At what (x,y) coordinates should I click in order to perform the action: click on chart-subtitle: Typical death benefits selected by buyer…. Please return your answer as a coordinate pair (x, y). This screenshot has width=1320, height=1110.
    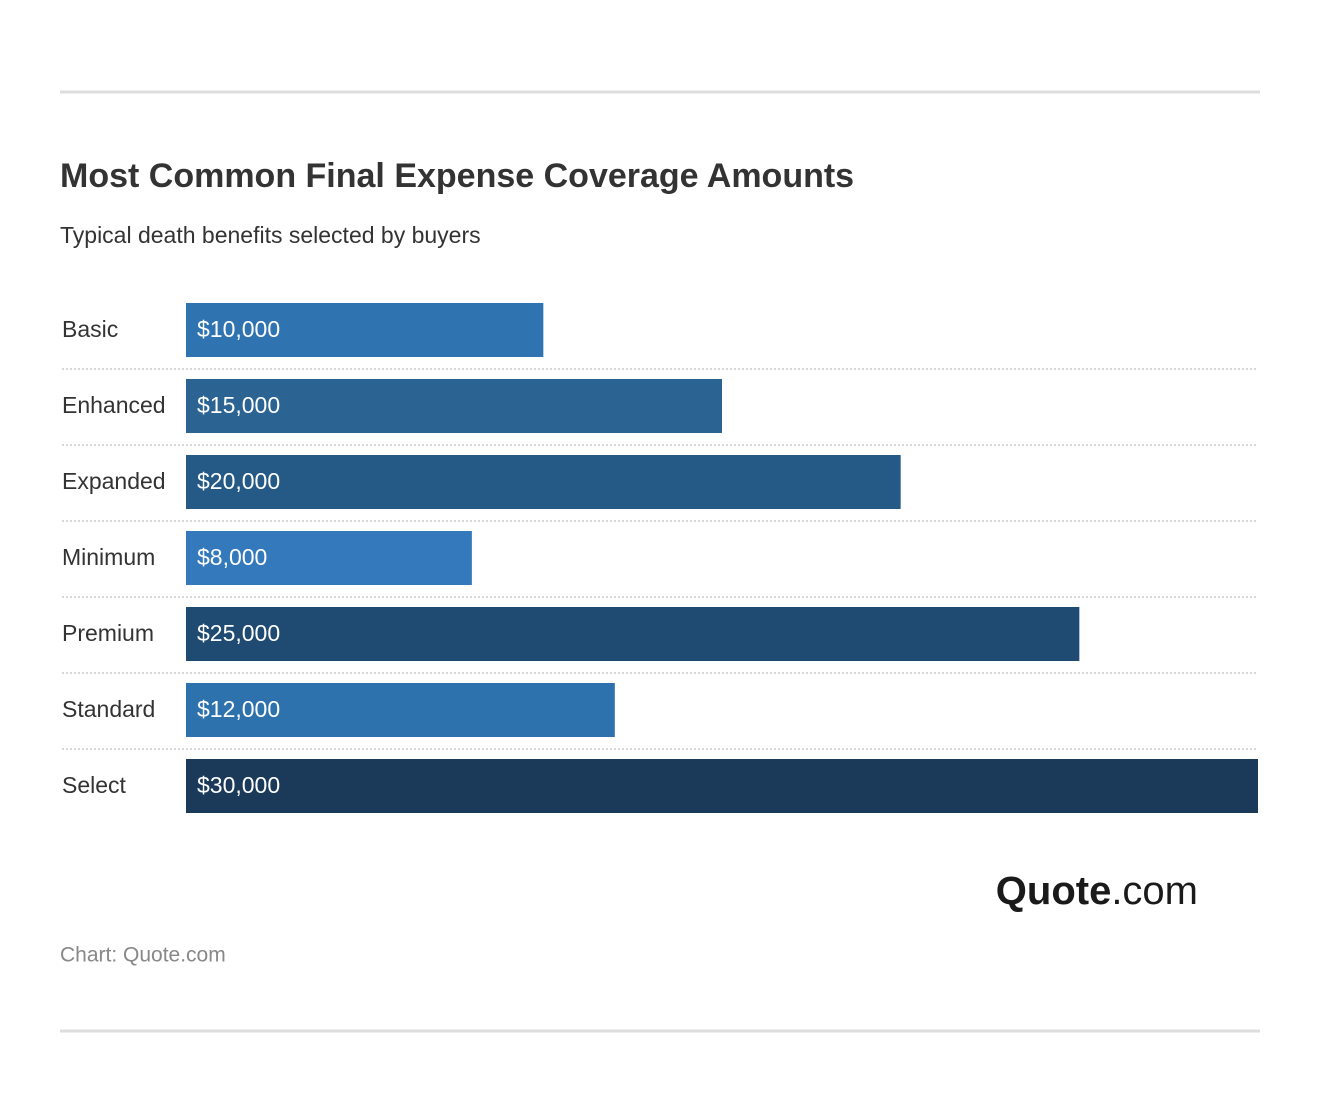
    Looking at the image, I should click on (270, 235).